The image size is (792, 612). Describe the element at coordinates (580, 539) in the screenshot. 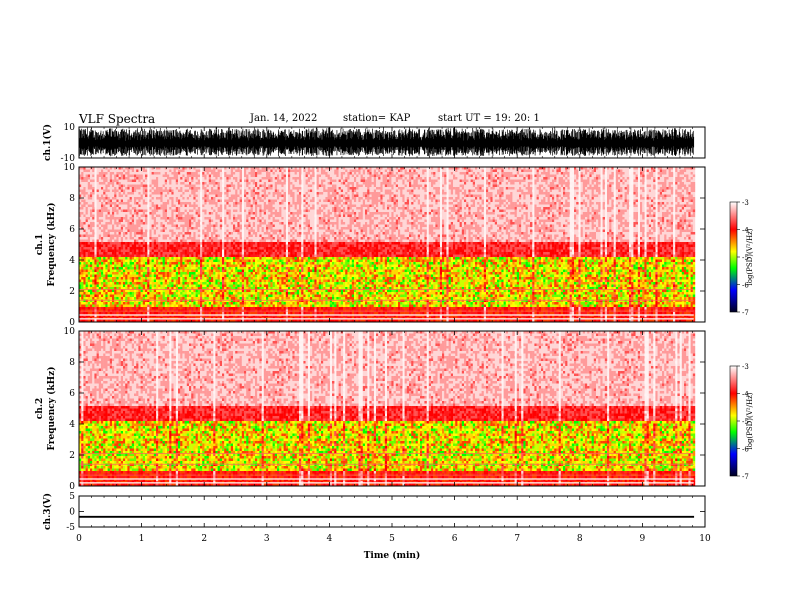

I see `x-tick-label: 8` at that location.